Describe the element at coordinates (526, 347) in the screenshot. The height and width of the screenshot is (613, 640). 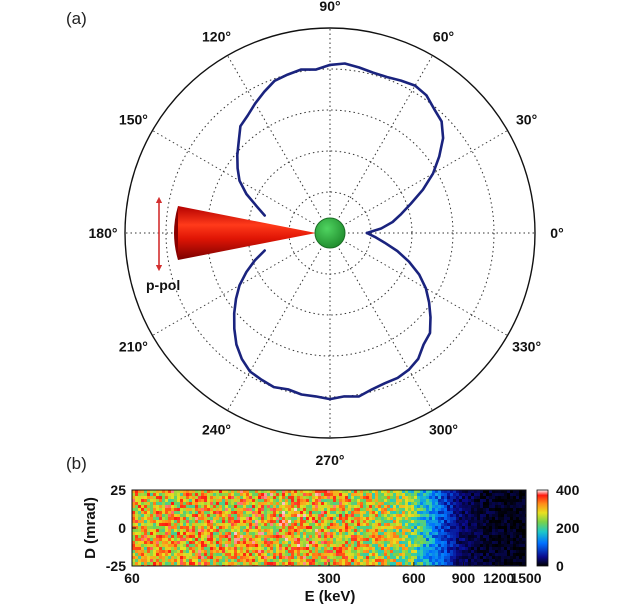
I see `angle-label-330: 330°` at that location.